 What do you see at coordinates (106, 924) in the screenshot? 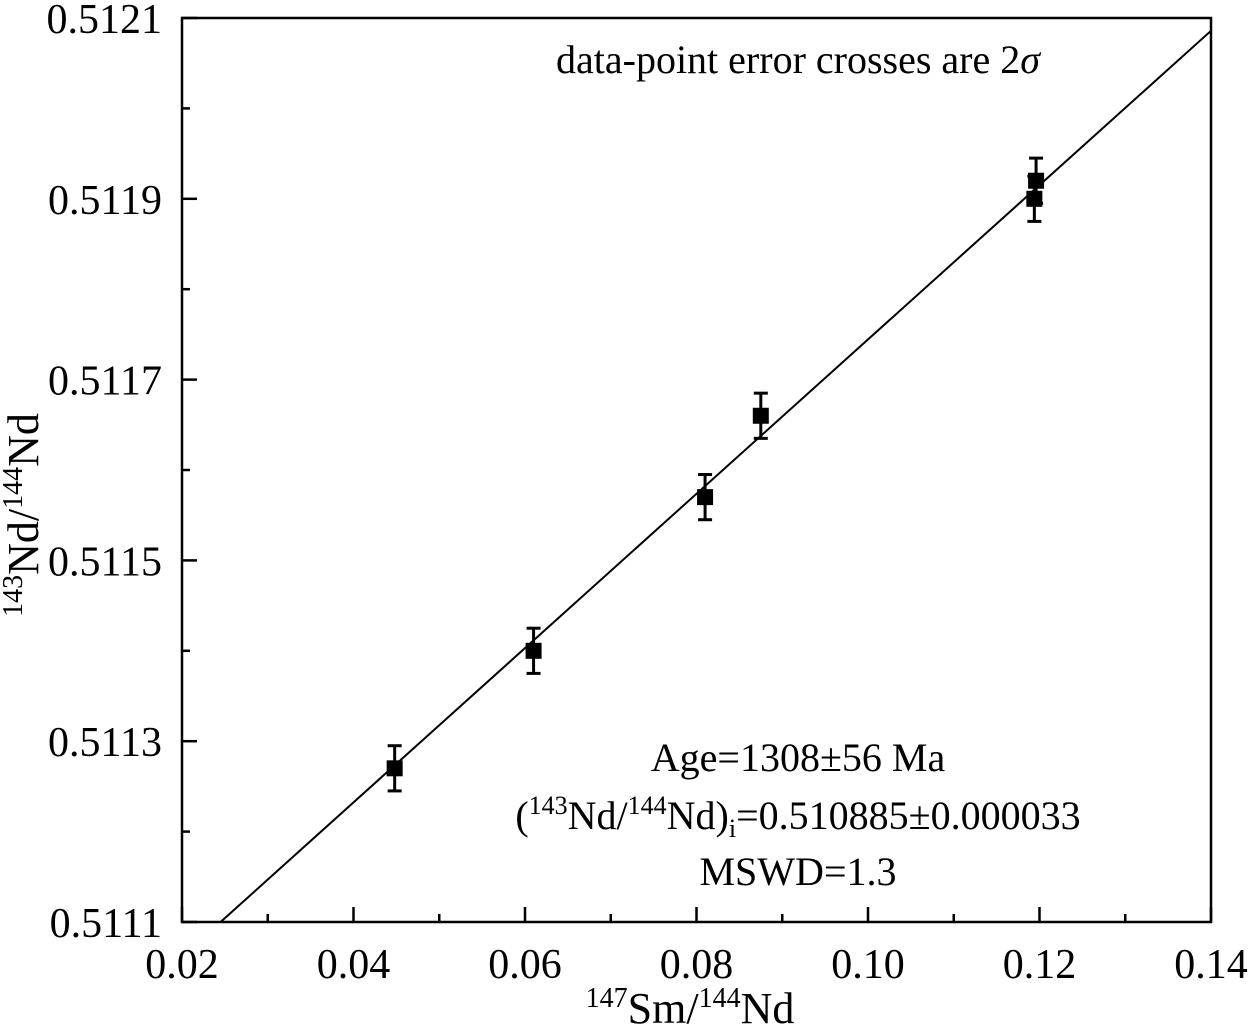
I see `y-tick-label: 0.5111` at bounding box center [106, 924].